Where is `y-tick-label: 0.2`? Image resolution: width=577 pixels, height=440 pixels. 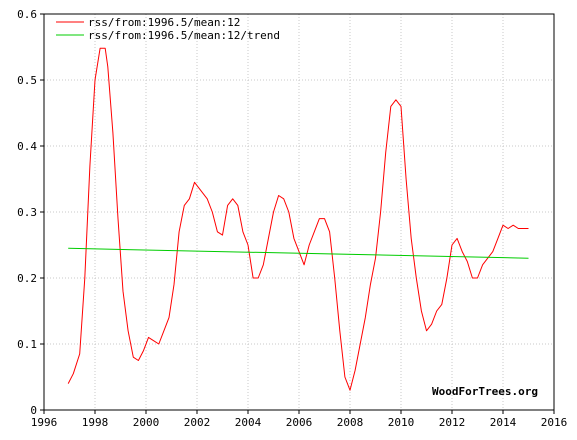
y-tick-label: 0.2 is located at coordinates (27, 278).